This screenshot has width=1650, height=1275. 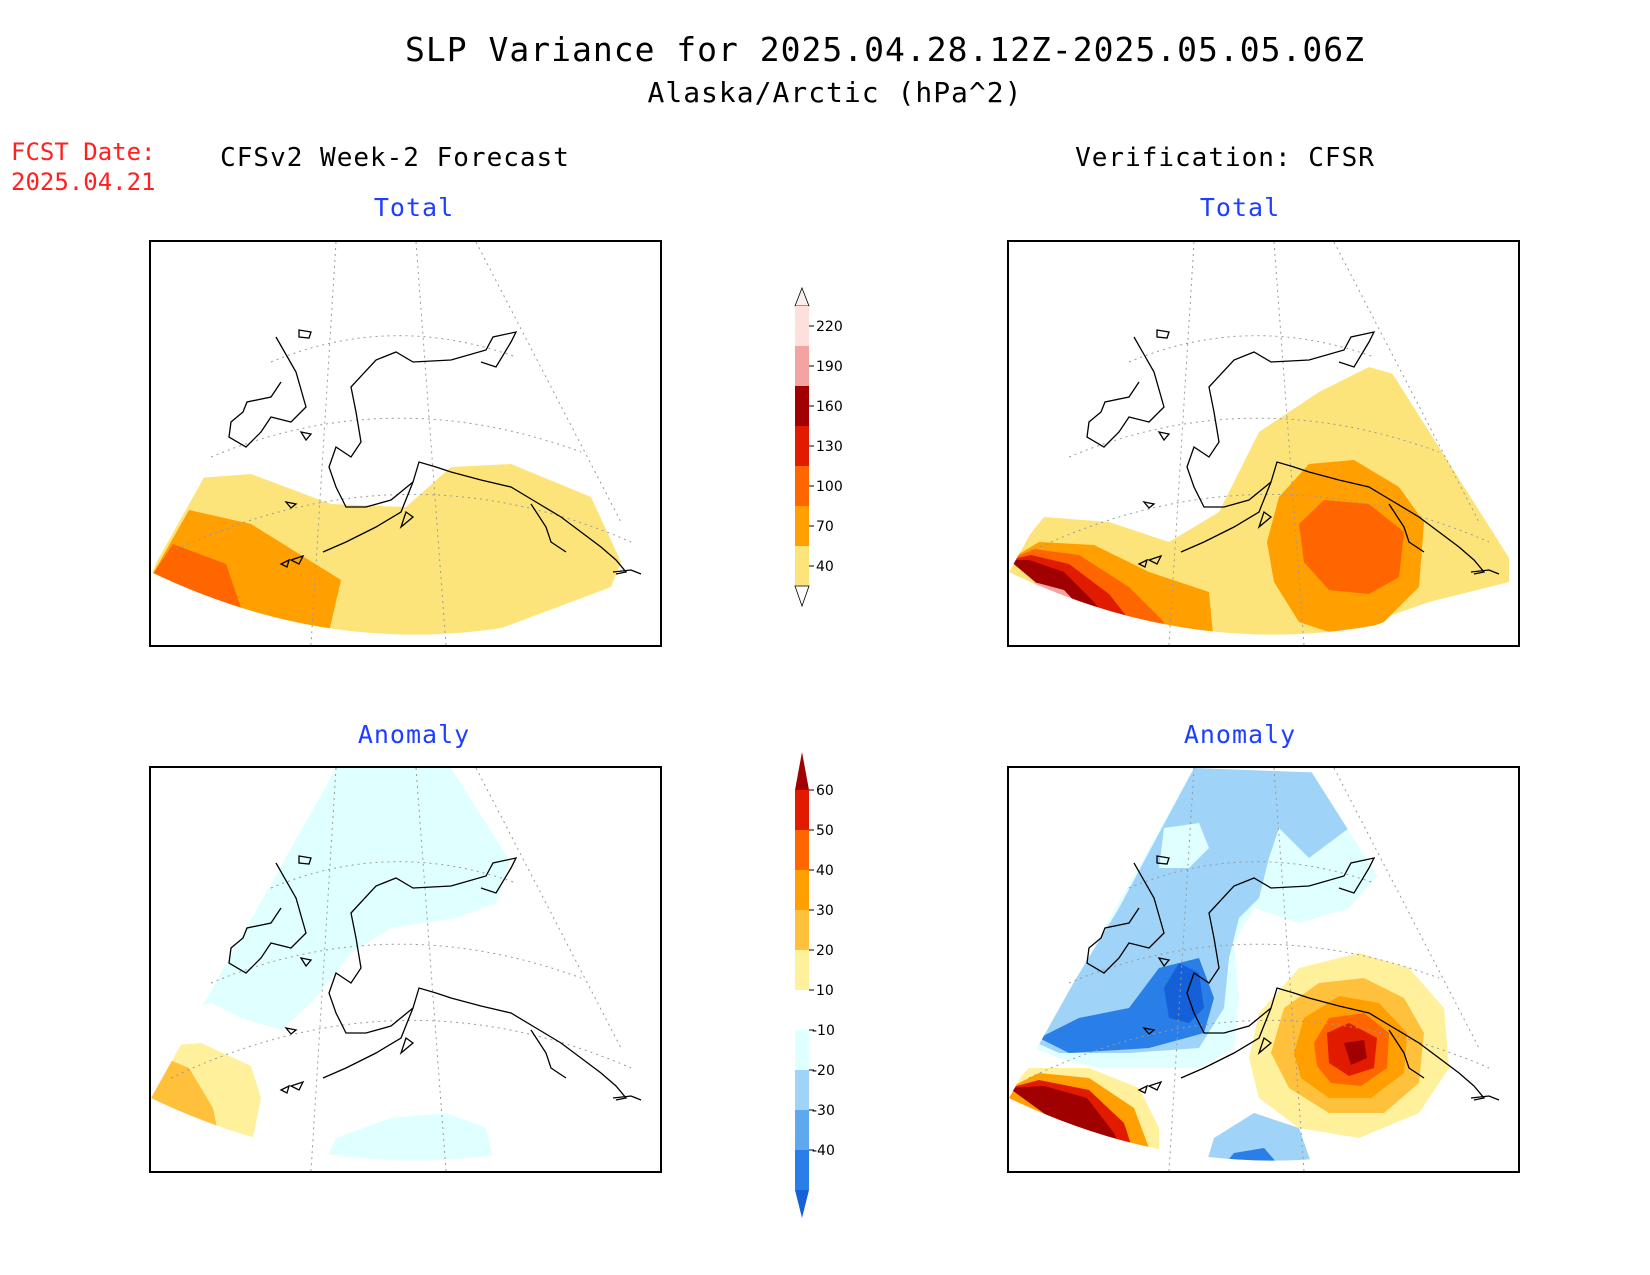 I want to click on panel-title-forecast-total: Total, so click(x=414, y=207).